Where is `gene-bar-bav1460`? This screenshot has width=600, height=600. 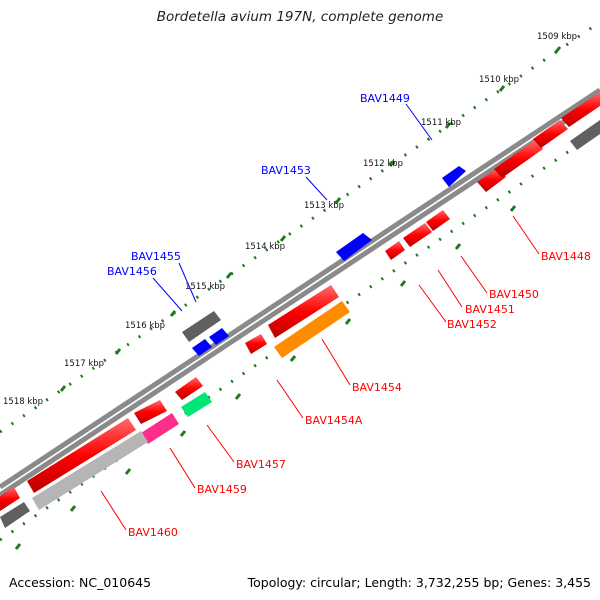
gene-bar-bav1460 is located at coordinates (90, 470).